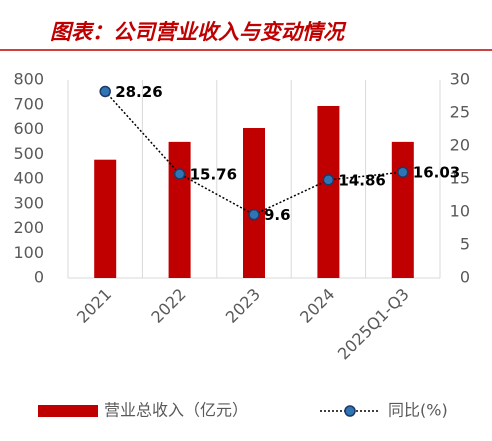  I want to click on y-tick-label: 400, so click(28, 178).